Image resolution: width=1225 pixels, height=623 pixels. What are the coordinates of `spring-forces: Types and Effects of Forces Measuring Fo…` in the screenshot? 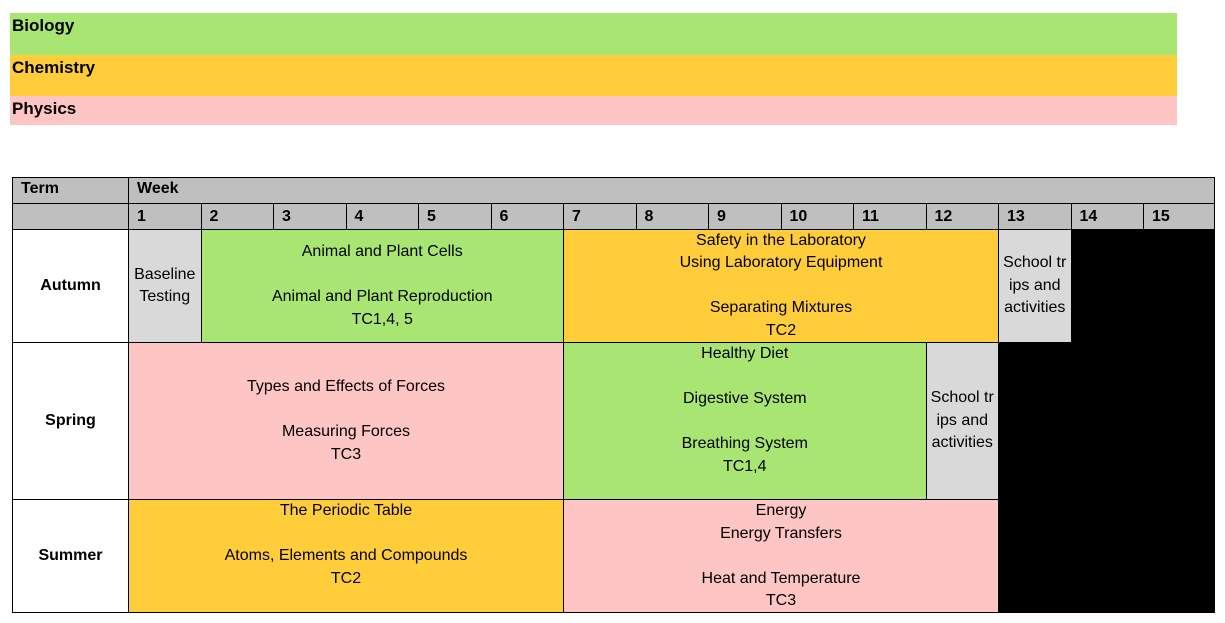 It's located at (346, 421).